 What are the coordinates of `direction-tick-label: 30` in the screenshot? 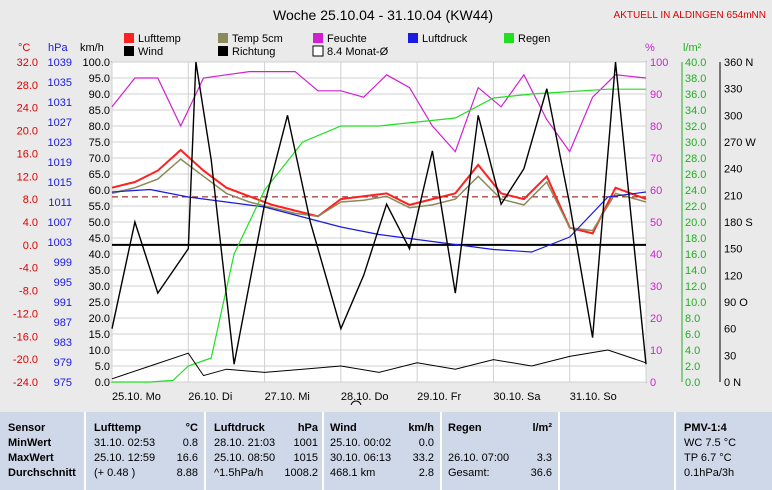 It's located at (730, 356).